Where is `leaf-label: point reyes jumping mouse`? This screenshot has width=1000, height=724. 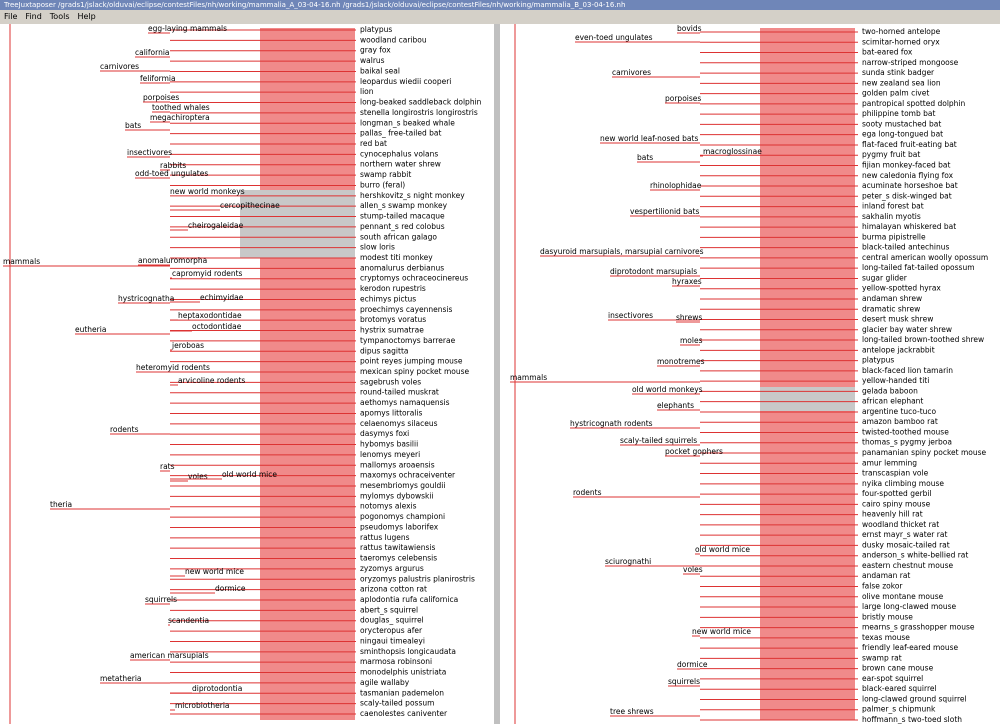 leaf-label: point reyes jumping mouse is located at coordinates (411, 361).